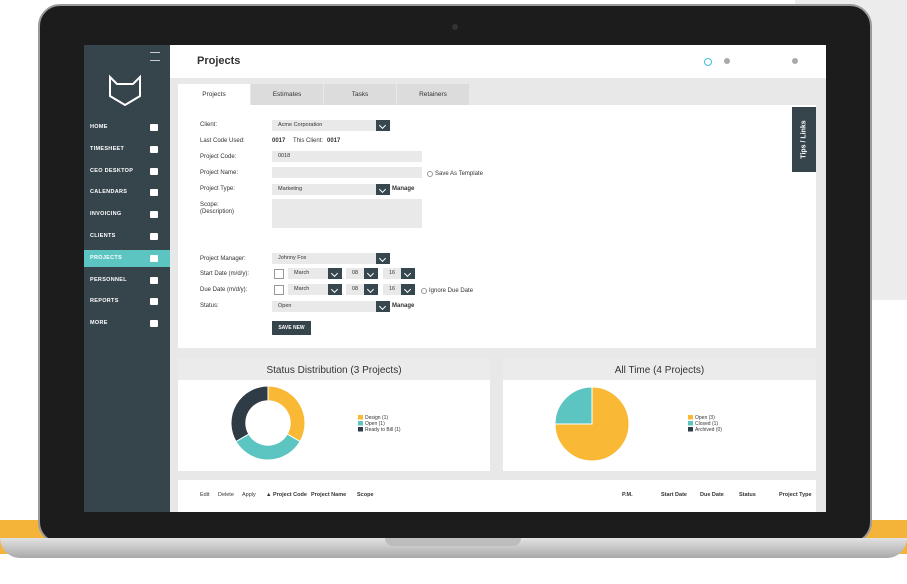 Image resolution: width=907 pixels, height=584 pixels. I want to click on label: (Description), so click(217, 212).